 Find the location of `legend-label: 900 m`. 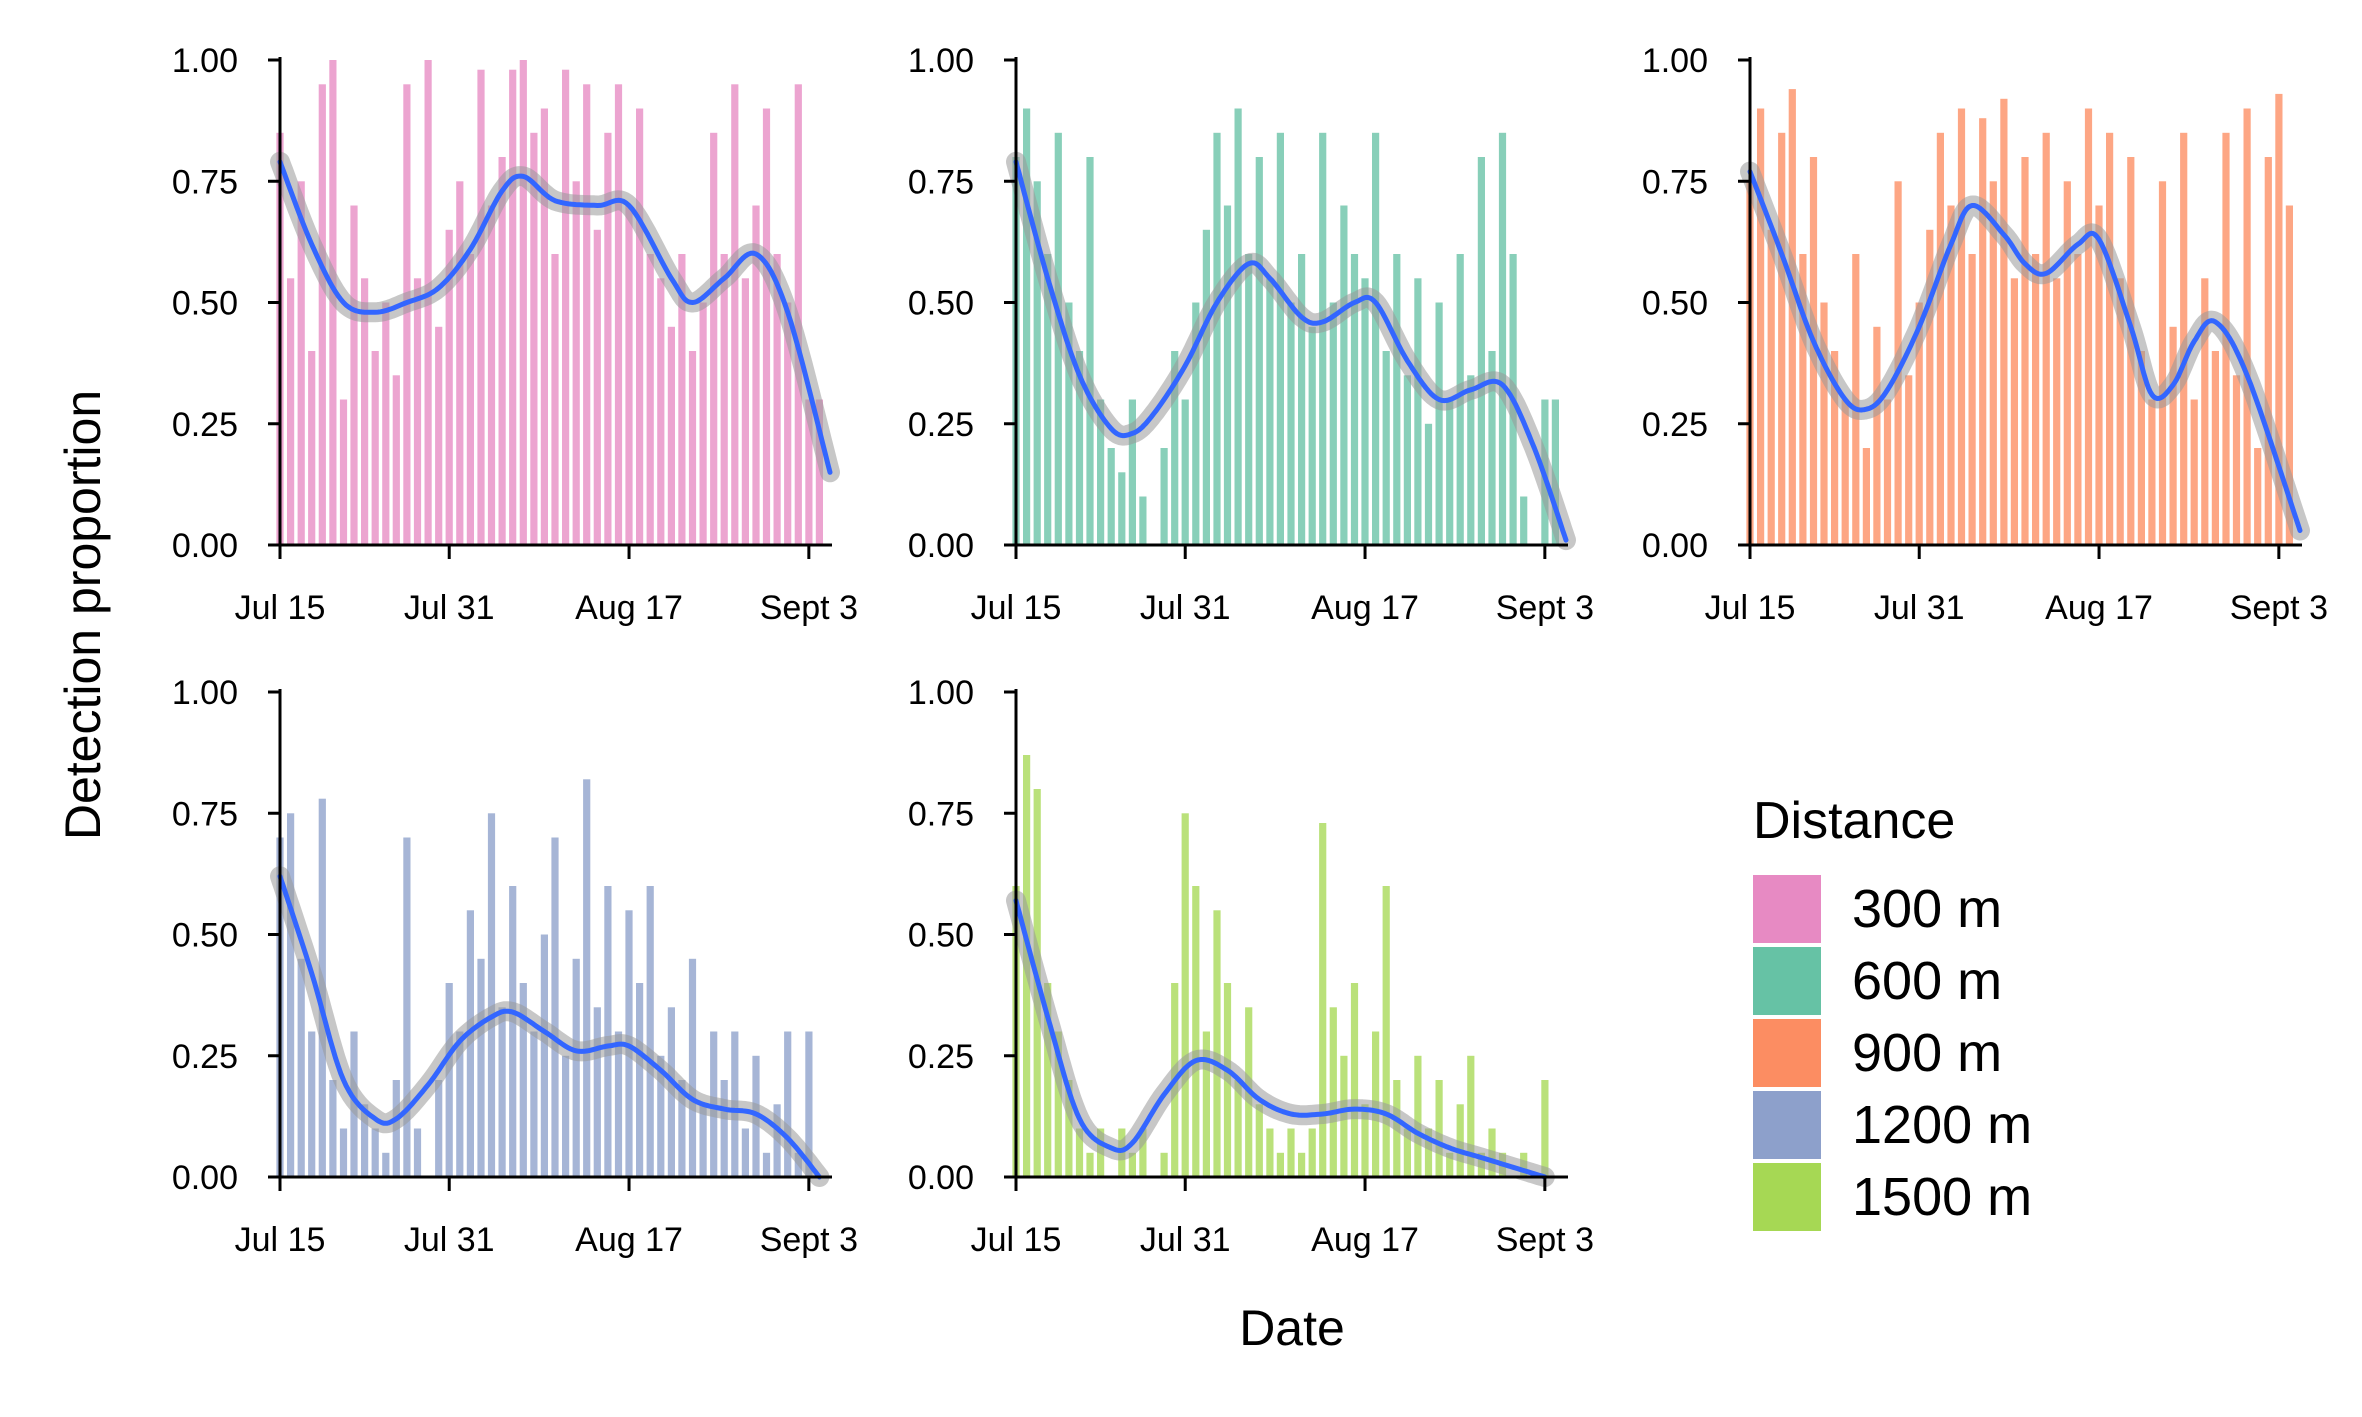

legend-label: 900 m is located at coordinates (1927, 1053).